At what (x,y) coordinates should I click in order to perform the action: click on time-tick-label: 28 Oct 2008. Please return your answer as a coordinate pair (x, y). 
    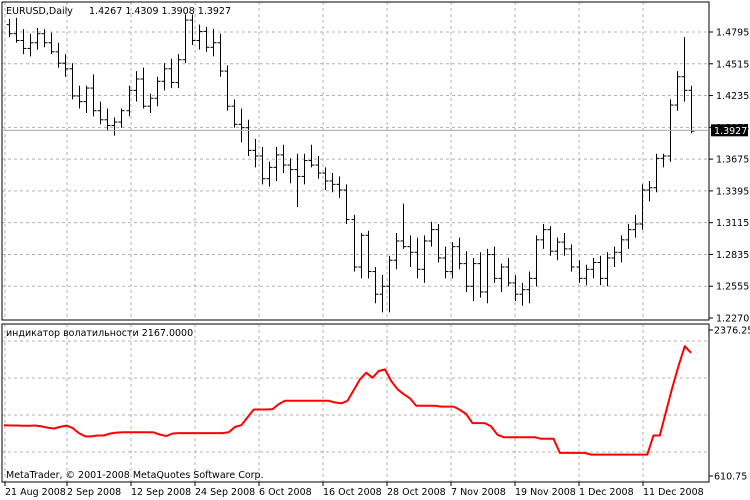
    Looking at the image, I should click on (416, 492).